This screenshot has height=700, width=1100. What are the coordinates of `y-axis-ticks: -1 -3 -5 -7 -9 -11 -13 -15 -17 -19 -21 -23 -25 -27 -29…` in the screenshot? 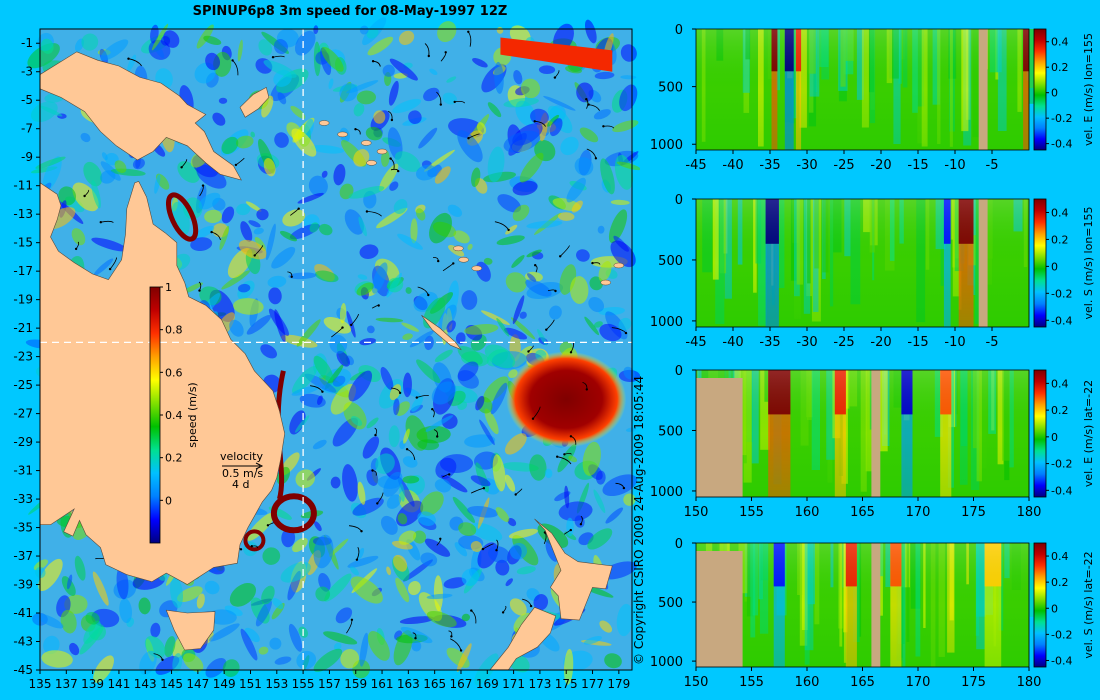 It's located at (26, 356).